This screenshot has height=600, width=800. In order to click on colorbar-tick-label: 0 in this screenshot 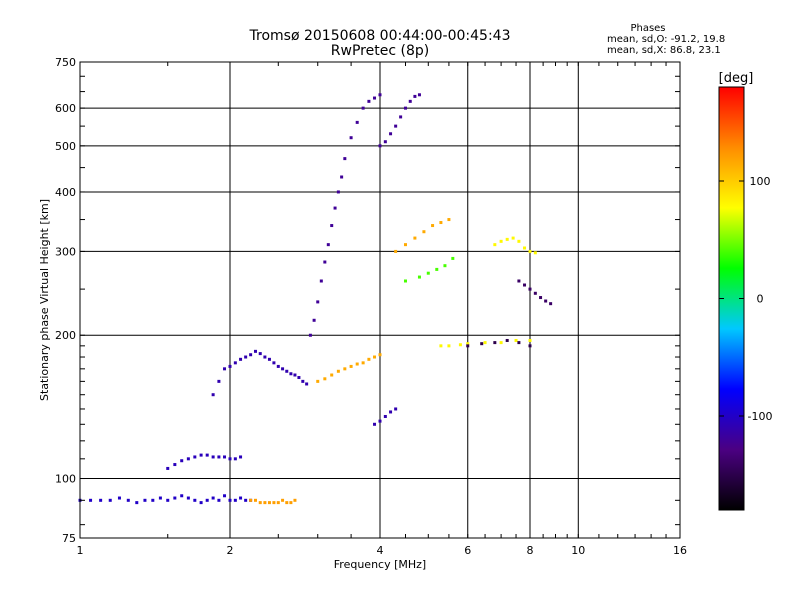, I will do `click(760, 299)`.